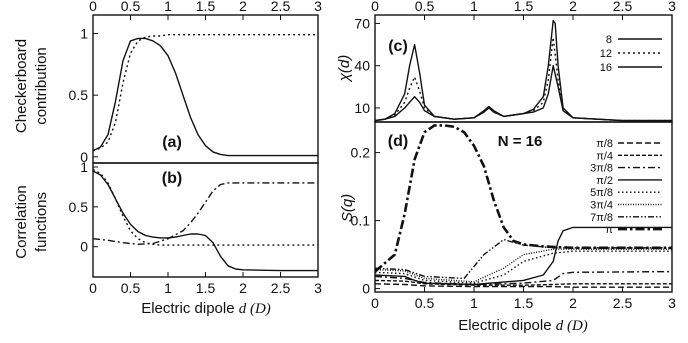  What do you see at coordinates (672, 7) in the screenshot?
I see `panel-c-xtick-top-label: 3` at bounding box center [672, 7].